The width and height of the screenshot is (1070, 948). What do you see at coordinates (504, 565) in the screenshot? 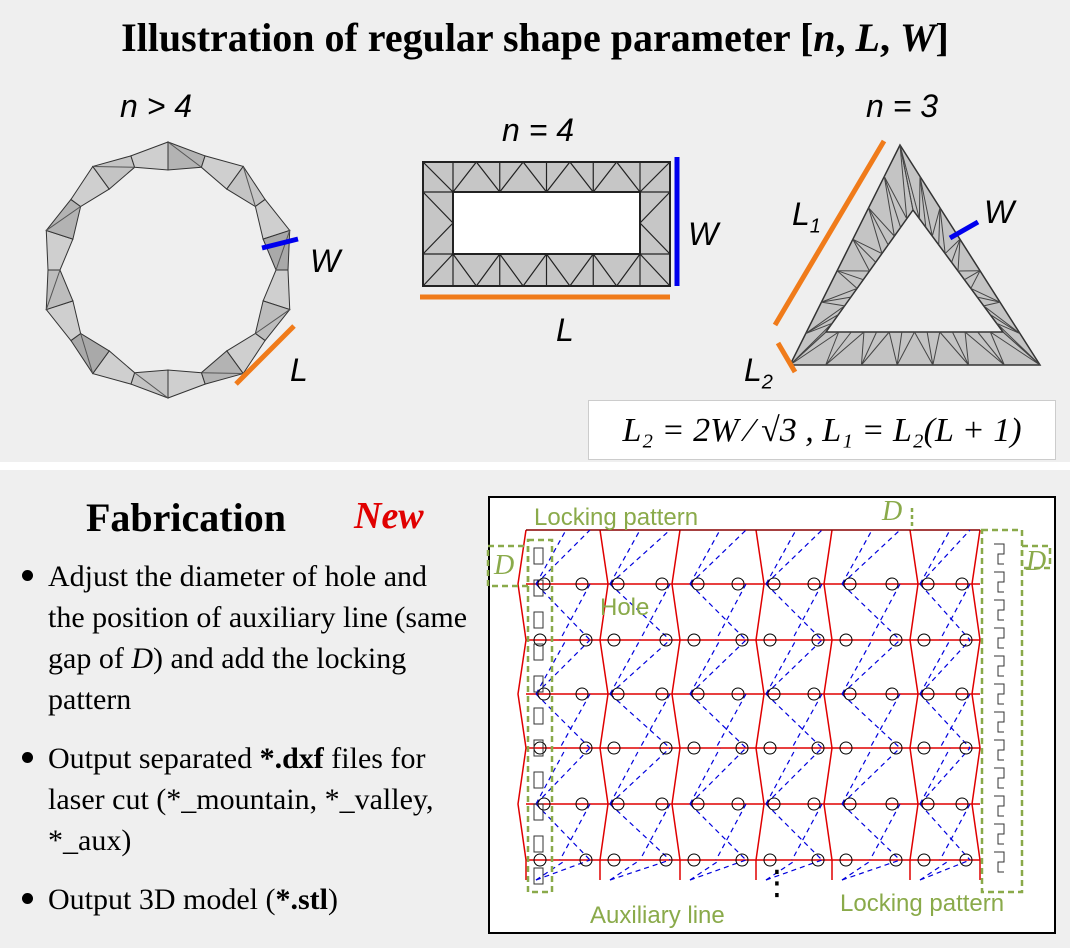
I see `gap-D-left: D` at bounding box center [504, 565].